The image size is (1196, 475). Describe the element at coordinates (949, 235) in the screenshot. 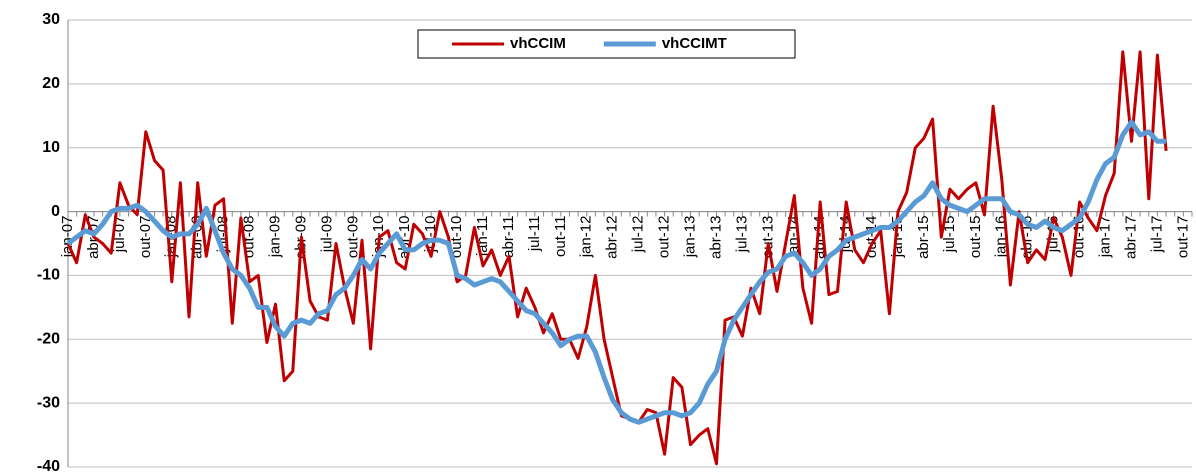

I see `x-tick-label: jul-15` at that location.